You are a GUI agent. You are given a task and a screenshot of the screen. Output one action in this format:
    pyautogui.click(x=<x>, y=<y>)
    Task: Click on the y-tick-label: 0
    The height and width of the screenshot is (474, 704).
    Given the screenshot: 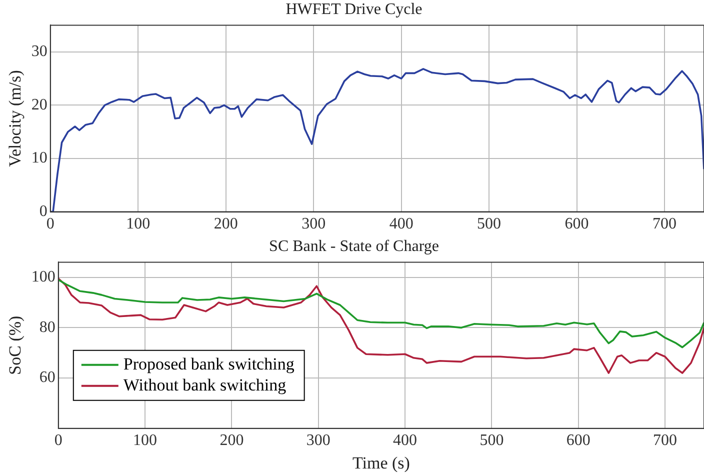 What is the action you would take?
    pyautogui.click(x=43, y=211)
    